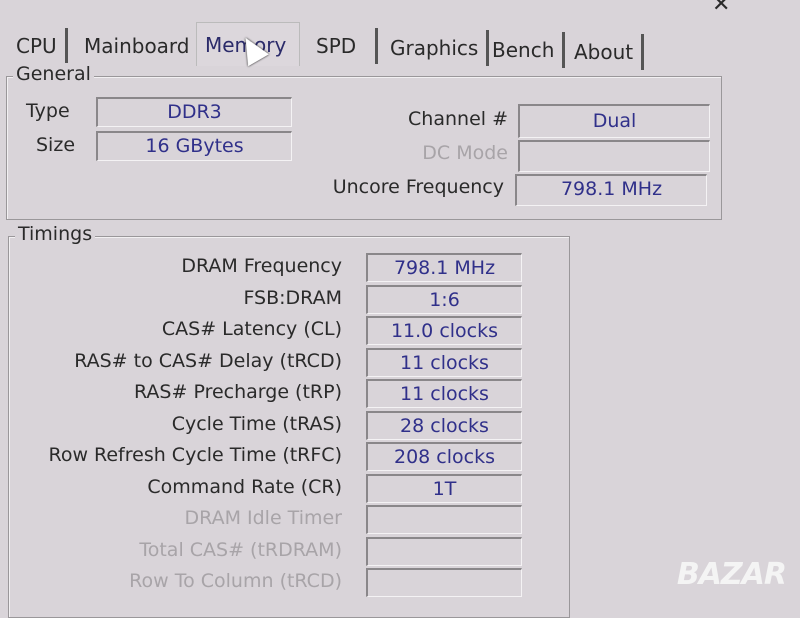 The image size is (800, 618). I want to click on timing-value: 1:6, so click(444, 299).